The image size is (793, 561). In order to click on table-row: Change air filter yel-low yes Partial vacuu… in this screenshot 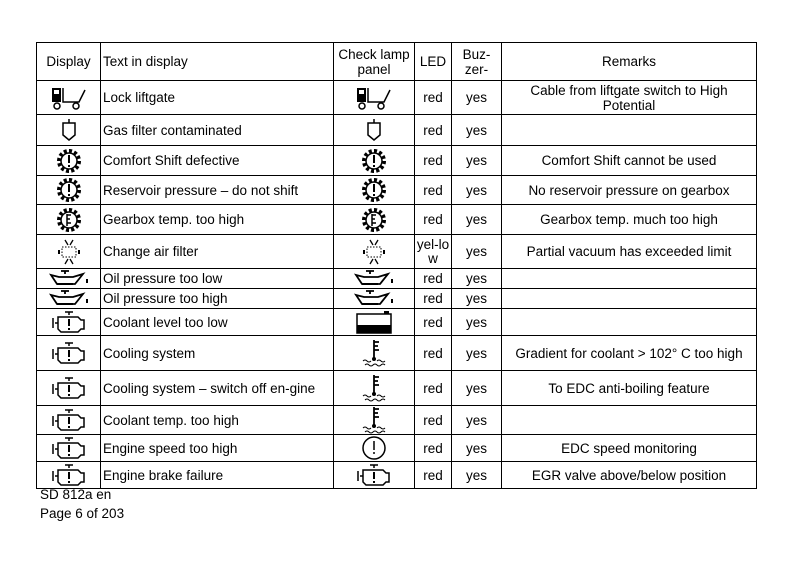, I will do `click(396, 251)`.